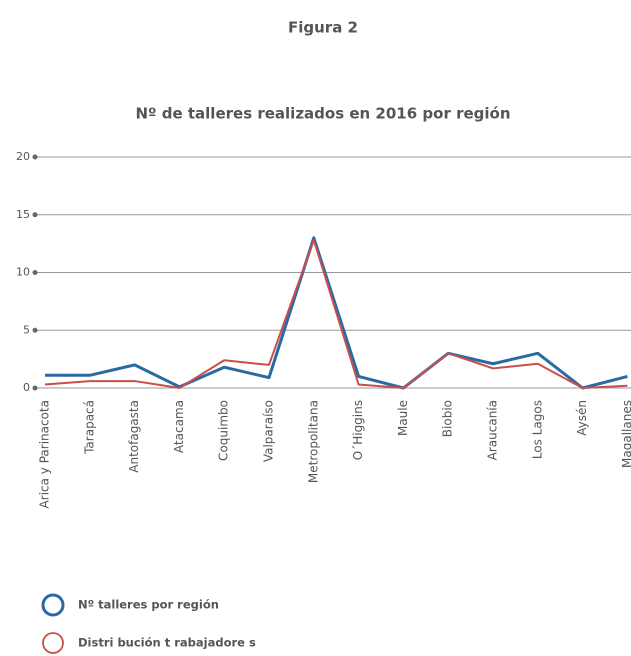  What do you see at coordinates (167, 643) in the screenshot?
I see `legend-label: Distri bución t rabajadore s` at bounding box center [167, 643].